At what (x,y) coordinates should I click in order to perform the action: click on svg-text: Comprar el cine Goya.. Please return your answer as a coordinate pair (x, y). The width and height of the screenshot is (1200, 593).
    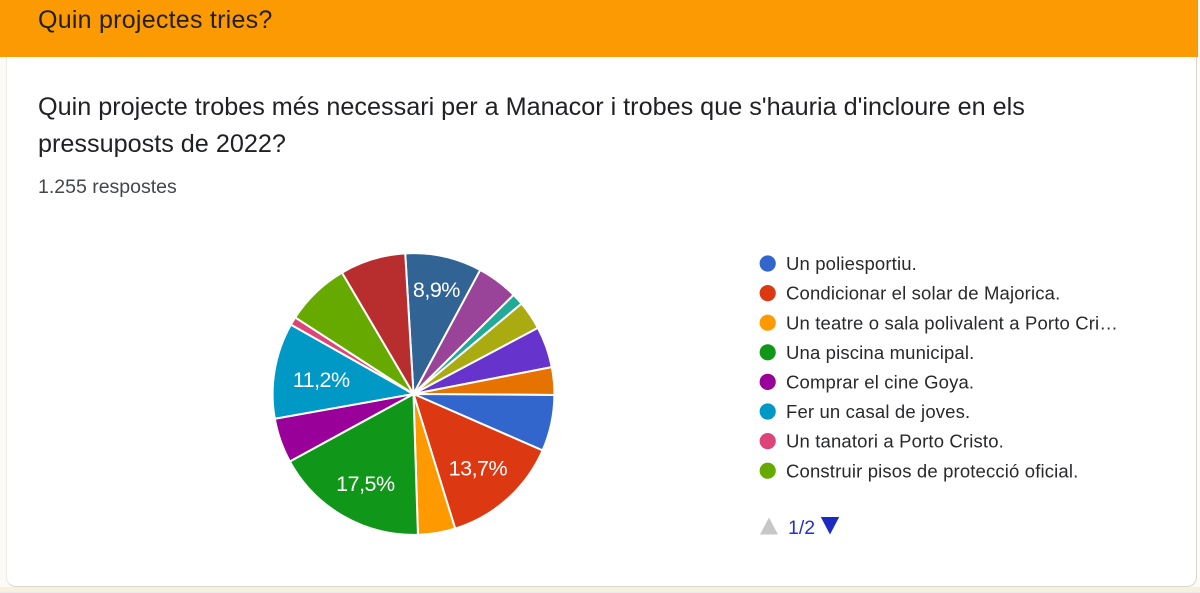
    Looking at the image, I should click on (880, 382).